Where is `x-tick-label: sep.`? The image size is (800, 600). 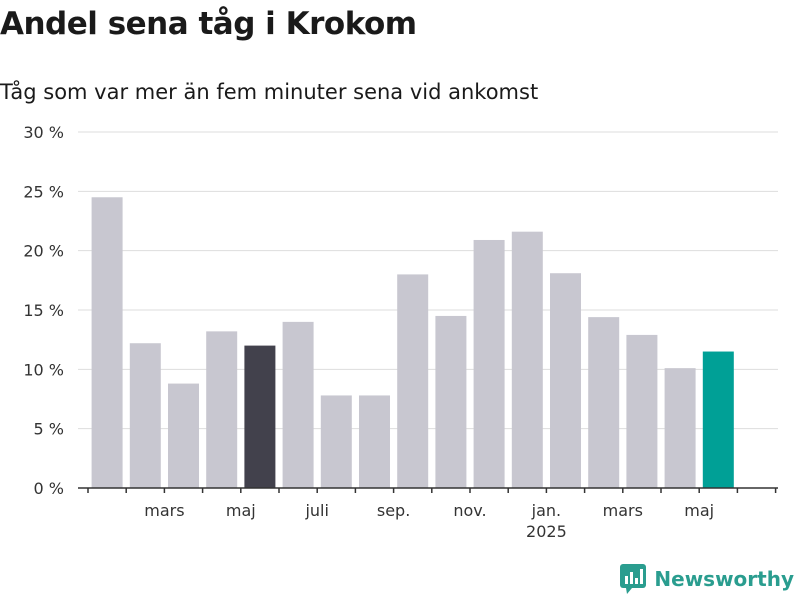 x-tick-label: sep. is located at coordinates (393, 510).